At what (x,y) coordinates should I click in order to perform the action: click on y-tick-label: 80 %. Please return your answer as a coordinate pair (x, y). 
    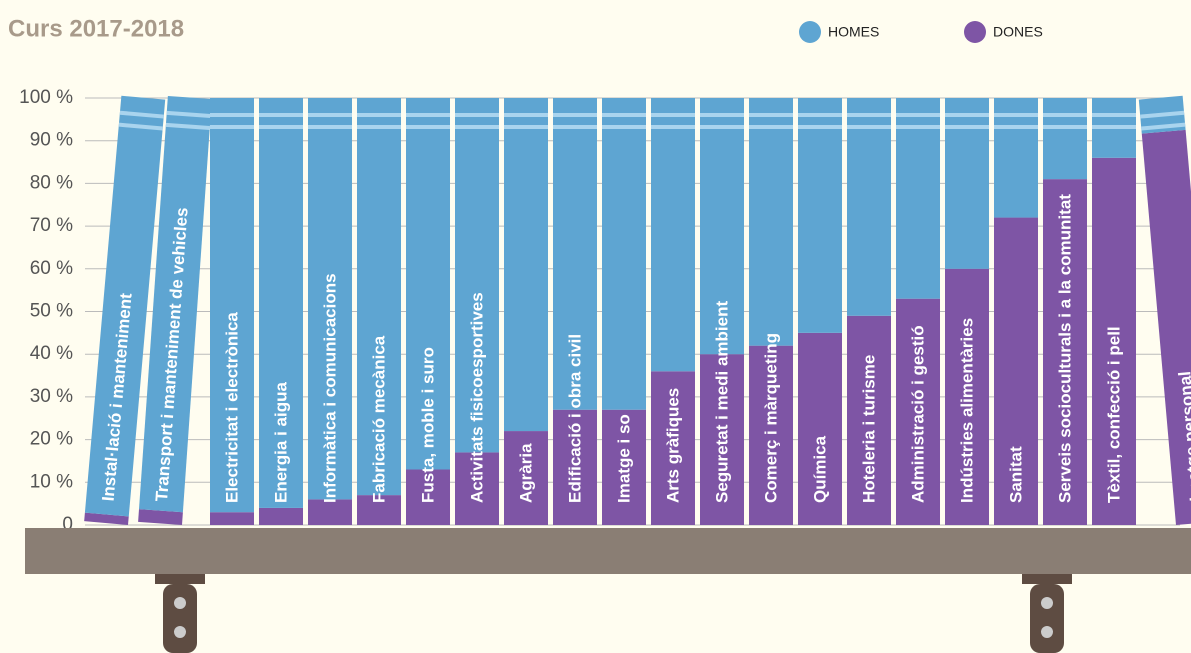
    Looking at the image, I should click on (51, 182).